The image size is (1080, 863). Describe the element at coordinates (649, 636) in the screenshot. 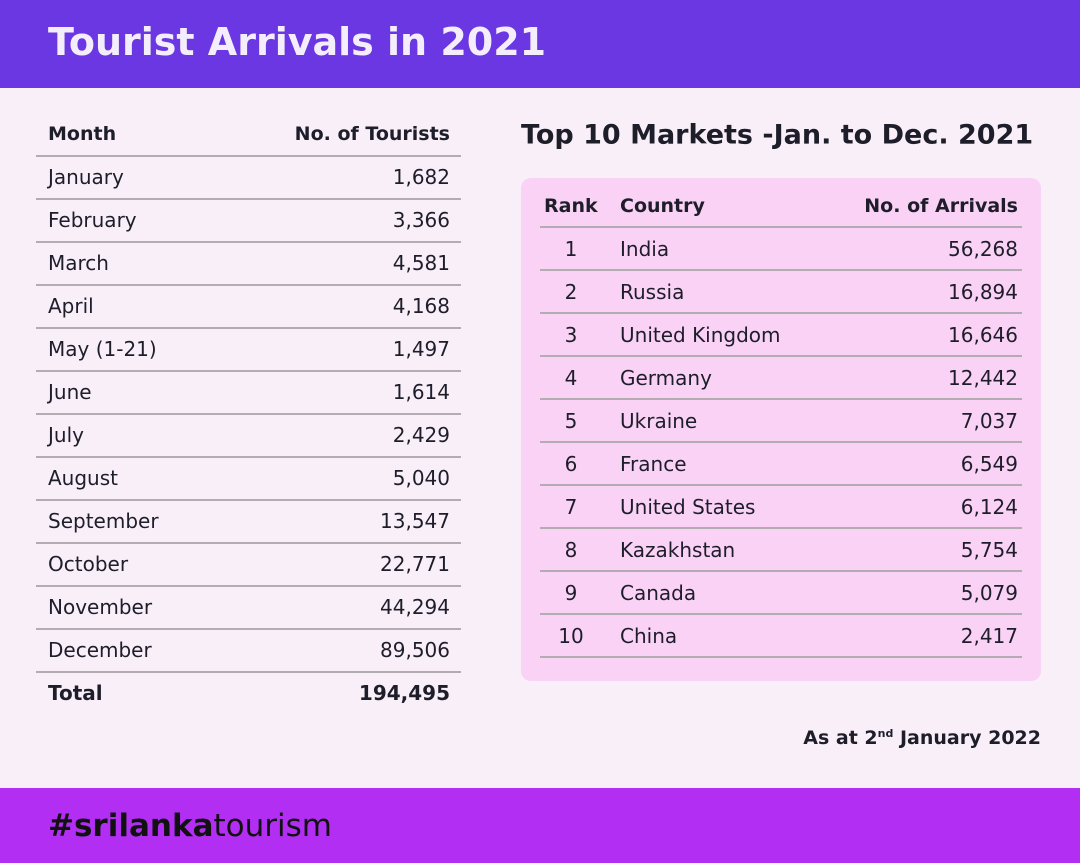

I see `country: China` at that location.